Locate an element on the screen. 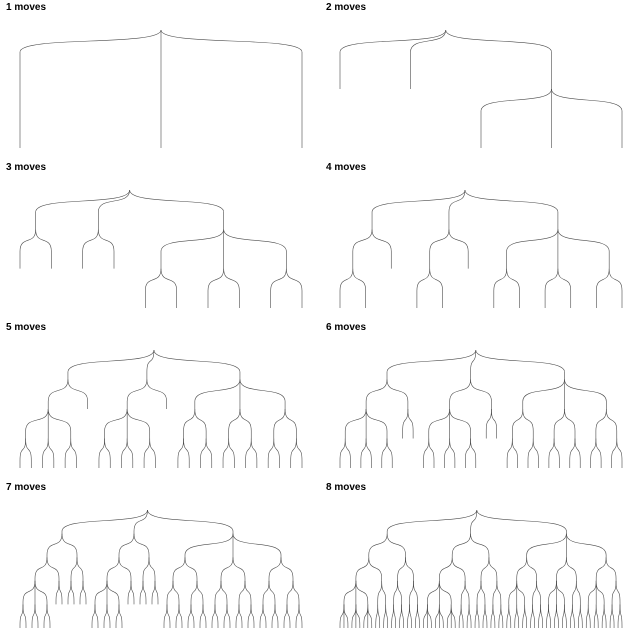 This screenshot has width=639, height=640. panel-title: 5 moves is located at coordinates (26, 327).